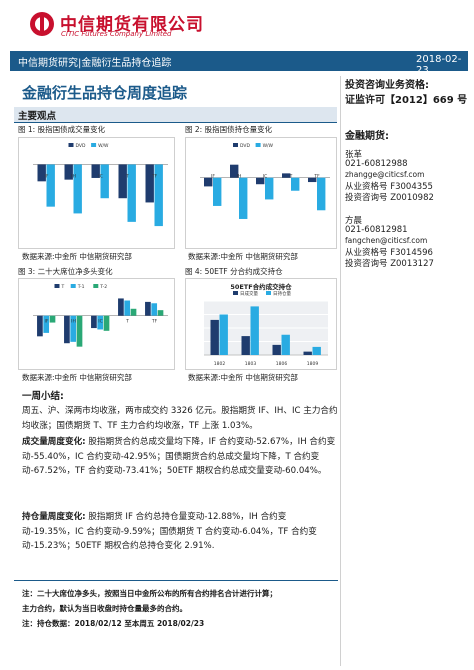  I want to click on breadcrumb: 中信期货研究|金融衍生品持仓追踪, so click(95, 63).